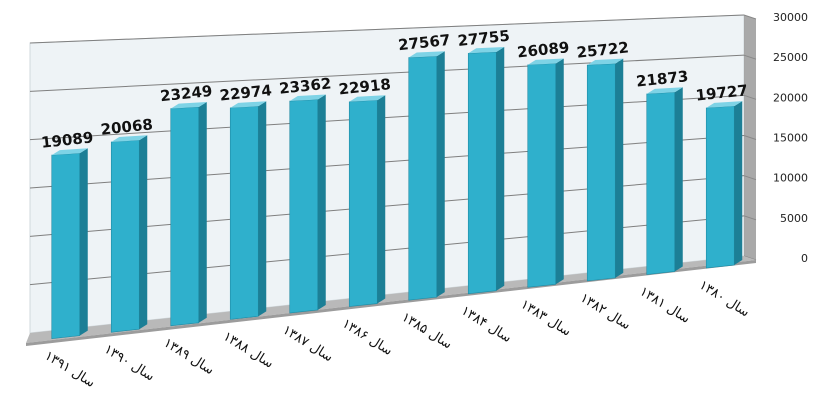  Describe the element at coordinates (424, 42) in the screenshot. I see `value-label: 27567` at that location.